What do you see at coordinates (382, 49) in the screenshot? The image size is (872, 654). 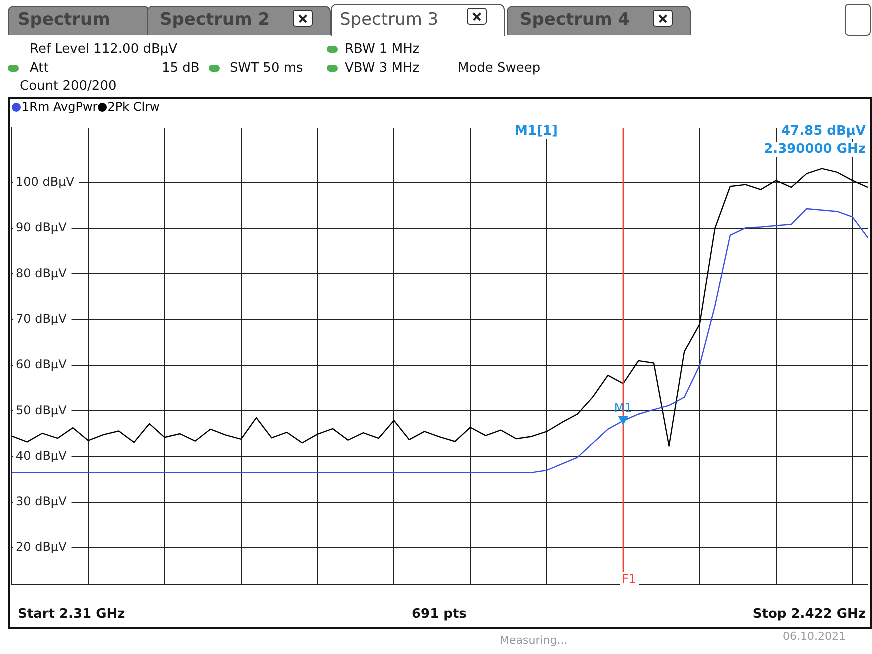 I see `text: RBW 1 MHz` at bounding box center [382, 49].